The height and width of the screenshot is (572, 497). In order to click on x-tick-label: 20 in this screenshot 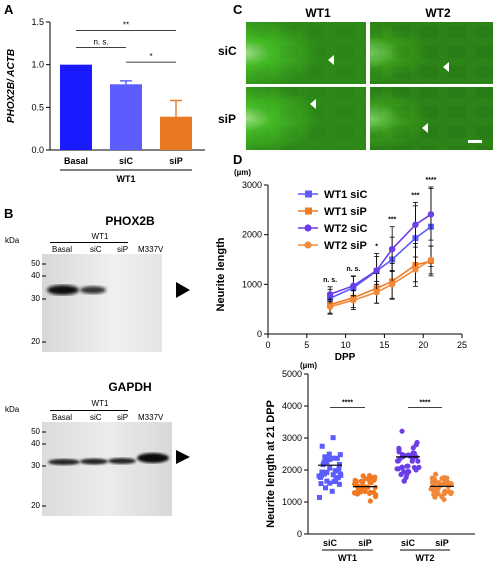, I will do `click(423, 345)`.